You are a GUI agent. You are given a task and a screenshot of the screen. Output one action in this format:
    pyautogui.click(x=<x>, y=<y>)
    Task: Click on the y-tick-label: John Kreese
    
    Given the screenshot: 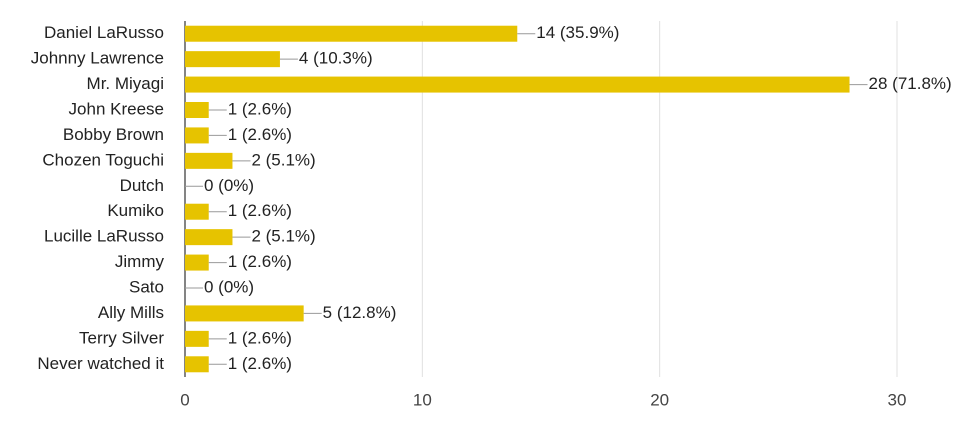 What is the action you would take?
    pyautogui.click(x=116, y=108)
    